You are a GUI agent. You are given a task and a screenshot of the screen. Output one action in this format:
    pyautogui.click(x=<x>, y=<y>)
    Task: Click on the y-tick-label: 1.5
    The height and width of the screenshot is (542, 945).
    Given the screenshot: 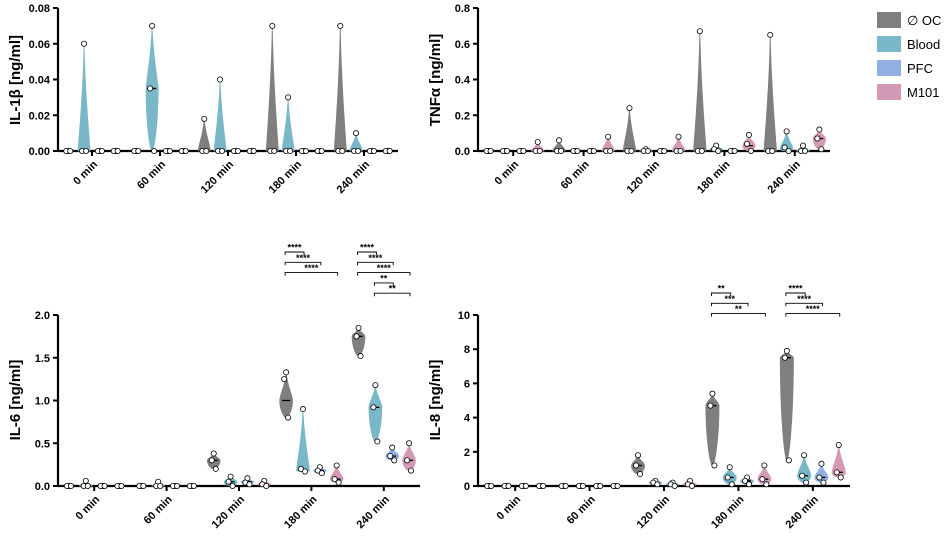 What is the action you would take?
    pyautogui.click(x=42, y=359)
    